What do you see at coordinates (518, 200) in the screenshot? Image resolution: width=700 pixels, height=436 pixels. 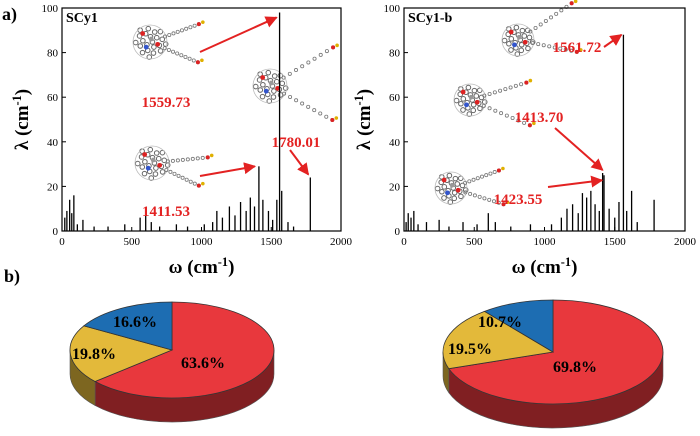 I see `peak-annotation: 1423.55` at bounding box center [518, 200].